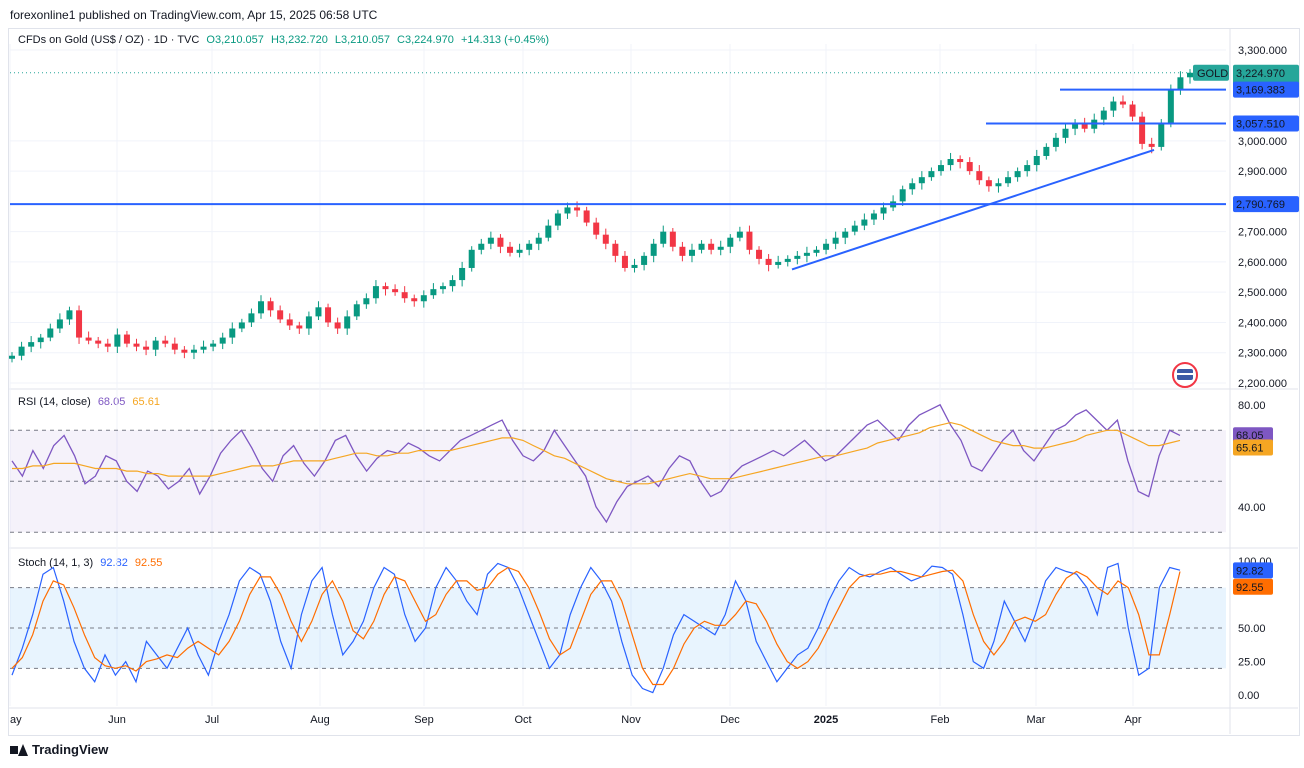  I want to click on rsi-ma-line, so click(596, 453).